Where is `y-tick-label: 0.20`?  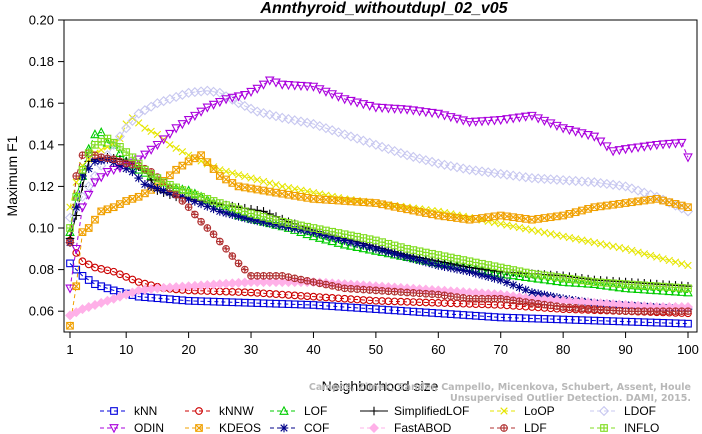 y-tick-label: 0.20 is located at coordinates (41, 20).